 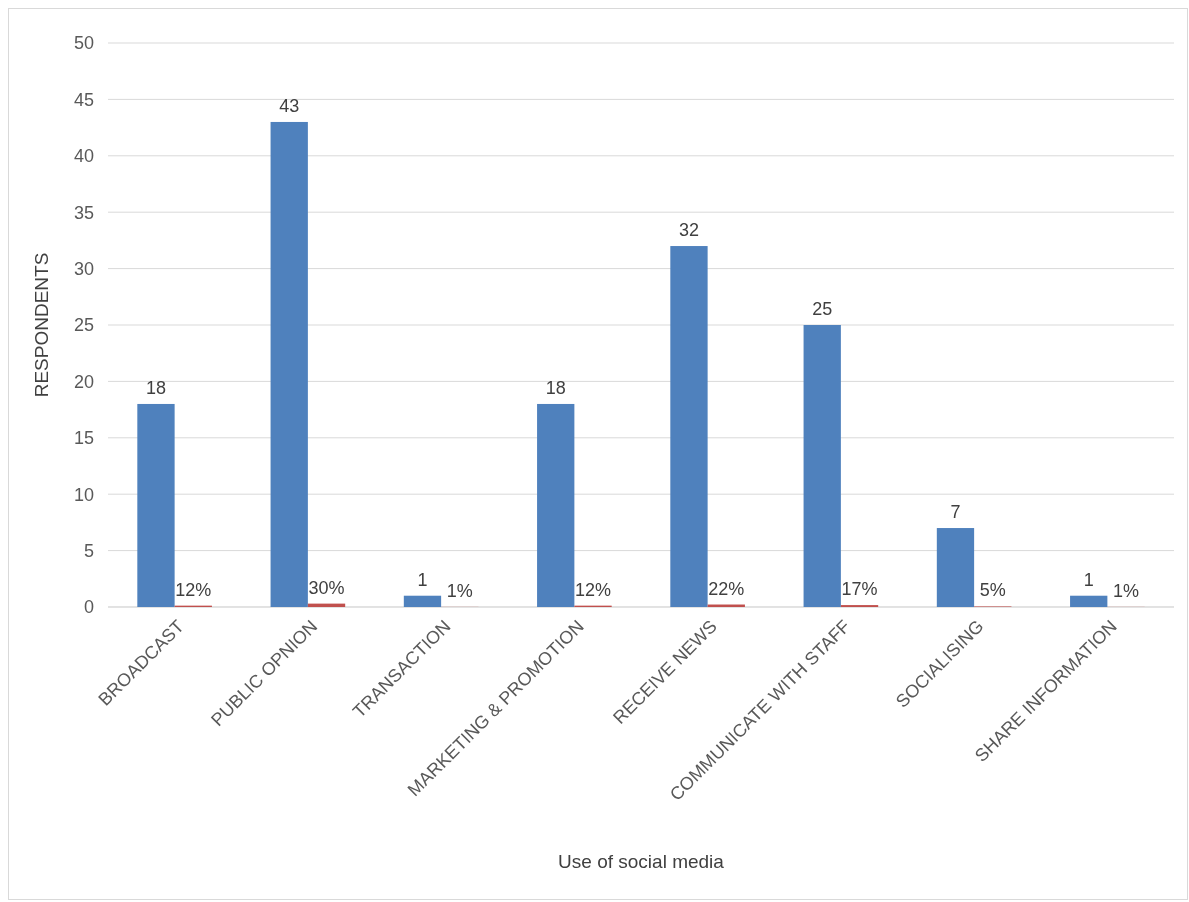 I want to click on y-tick-label: 25, so click(x=83, y=325).